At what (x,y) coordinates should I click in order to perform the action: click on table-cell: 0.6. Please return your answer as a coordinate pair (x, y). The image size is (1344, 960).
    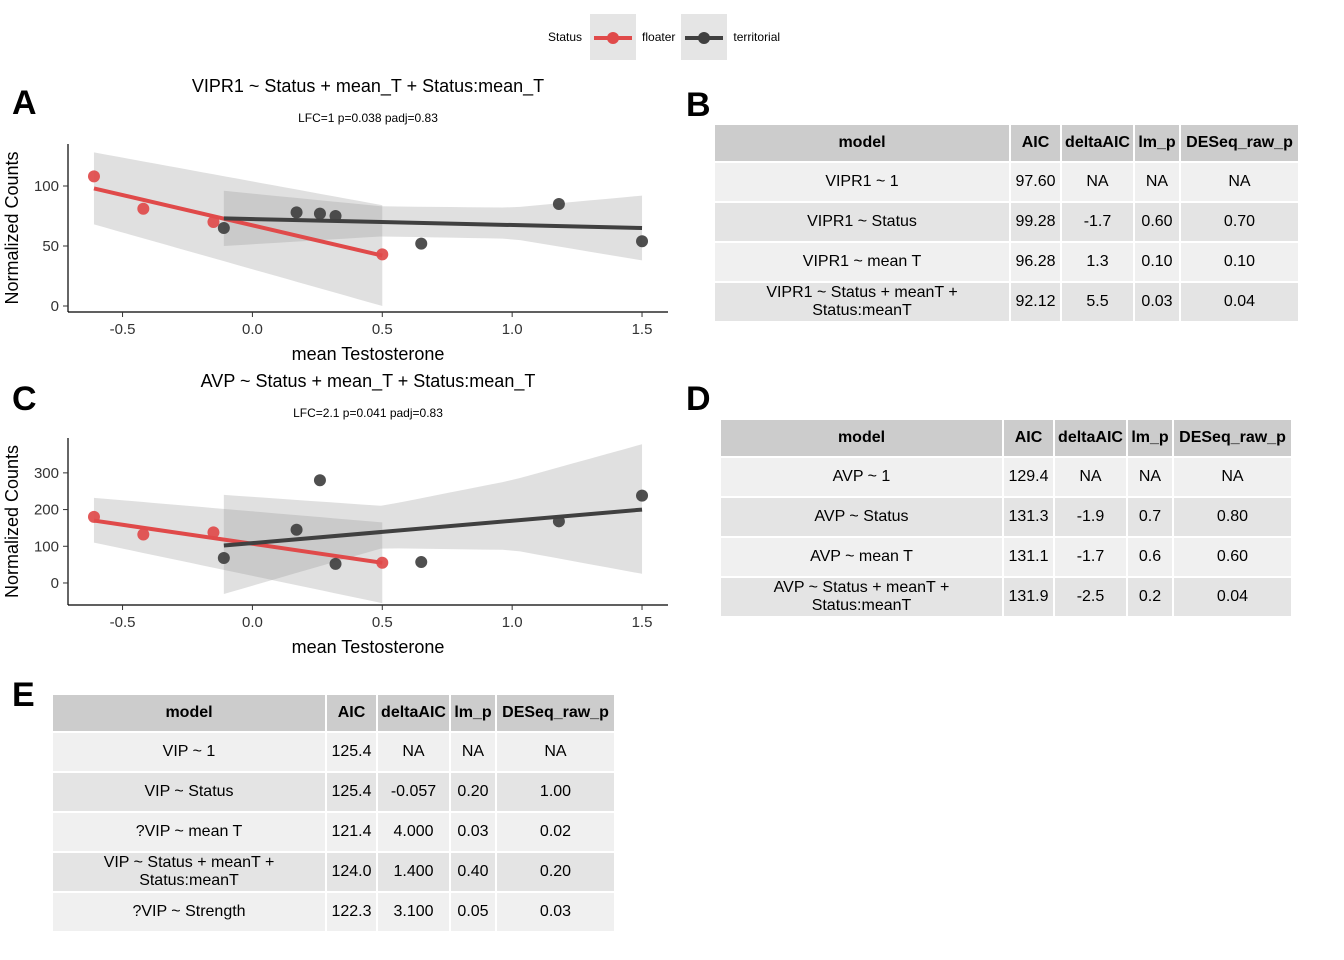
    Looking at the image, I should click on (1150, 557).